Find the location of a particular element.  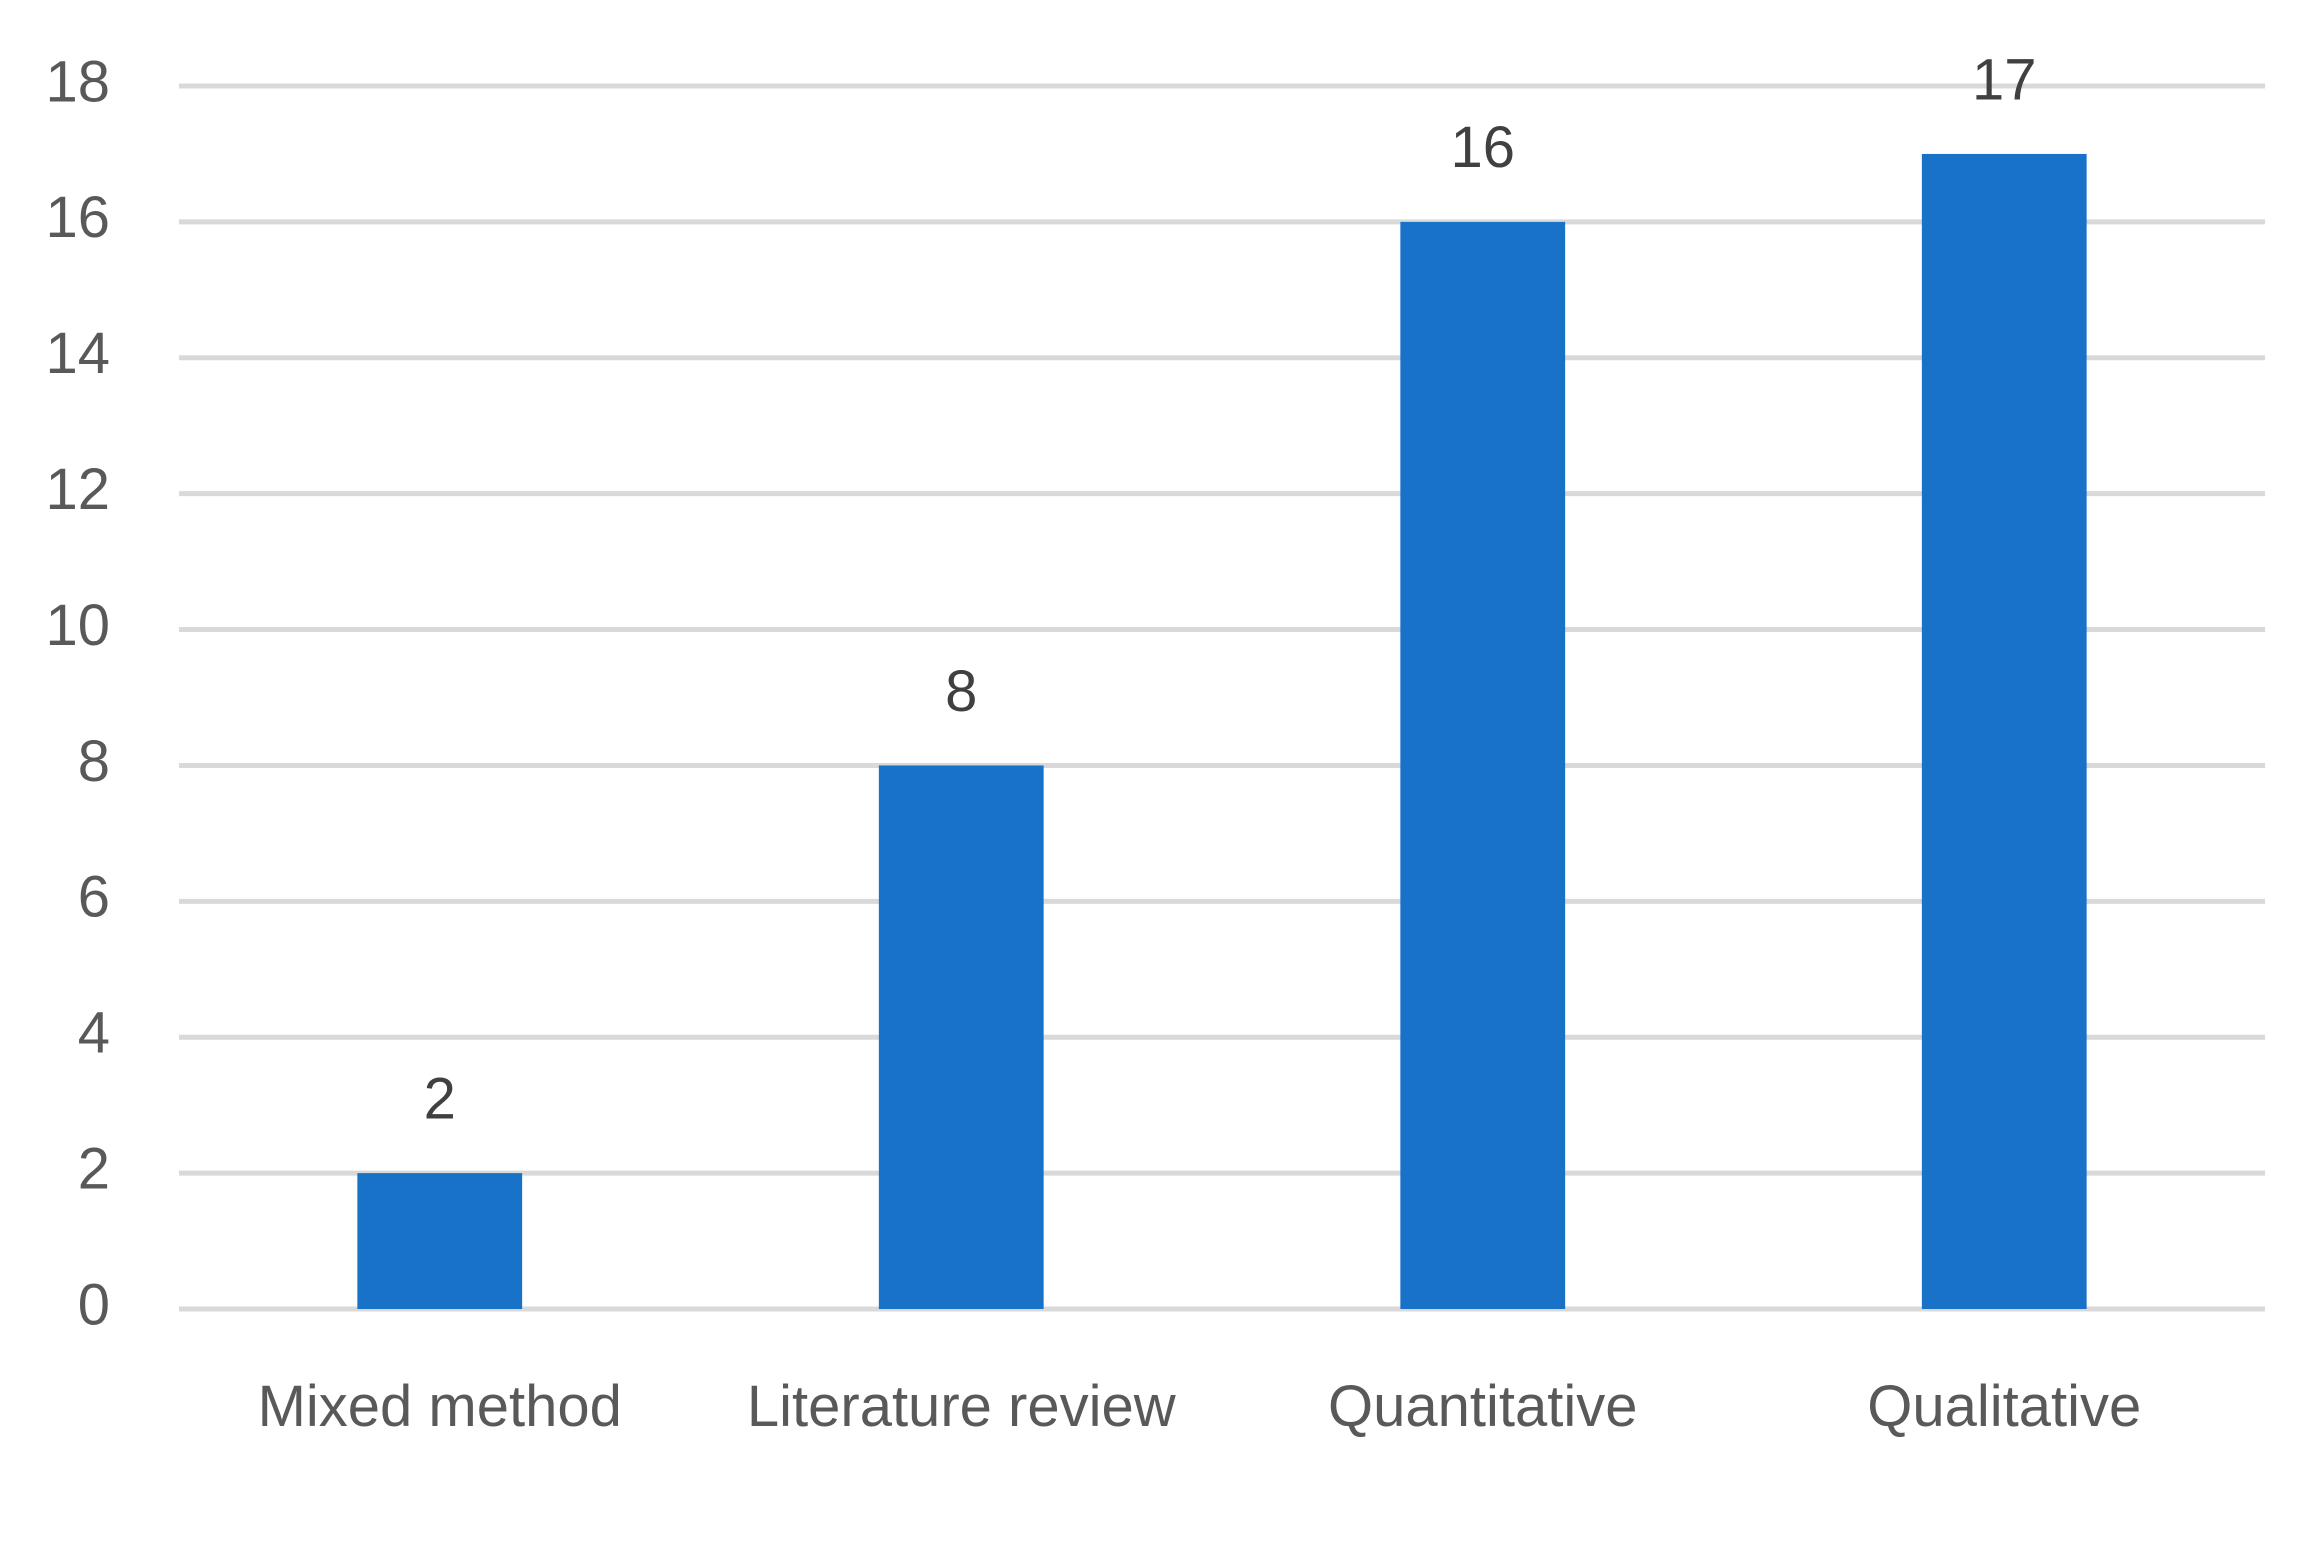

y-tick-label: 8 is located at coordinates (94, 761).